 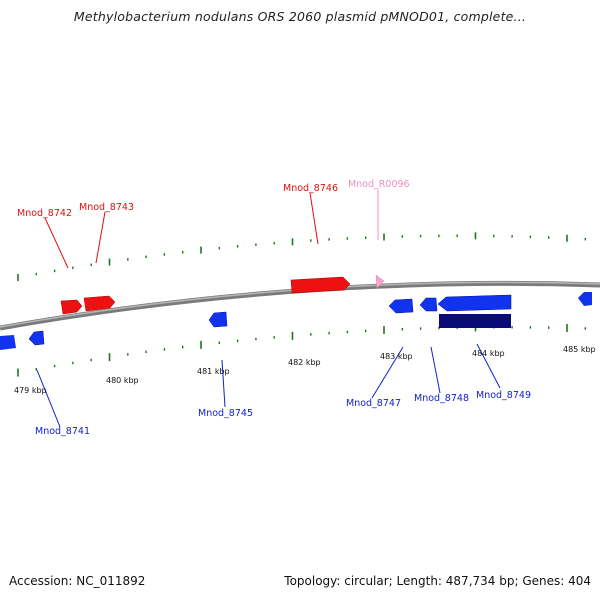 I want to click on scale-label-480: 480 kbp, so click(x=122, y=380).